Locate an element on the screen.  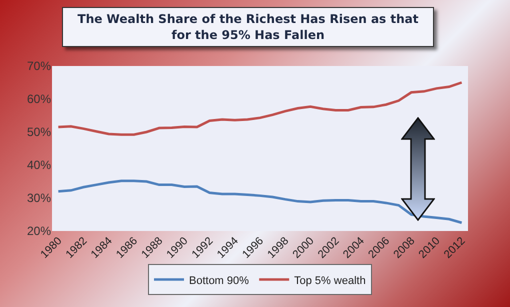
legend-label: Top 5% wealth is located at coordinates (330, 280).